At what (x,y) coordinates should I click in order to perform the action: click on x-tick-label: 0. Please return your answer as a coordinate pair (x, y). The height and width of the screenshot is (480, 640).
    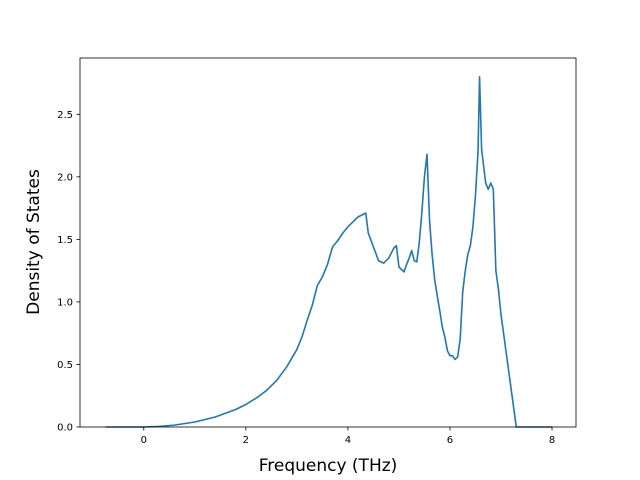
    Looking at the image, I should click on (144, 440).